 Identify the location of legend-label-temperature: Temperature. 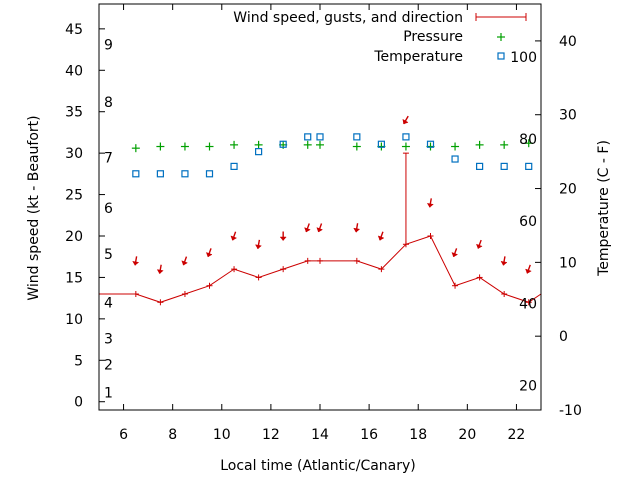
(418, 57).